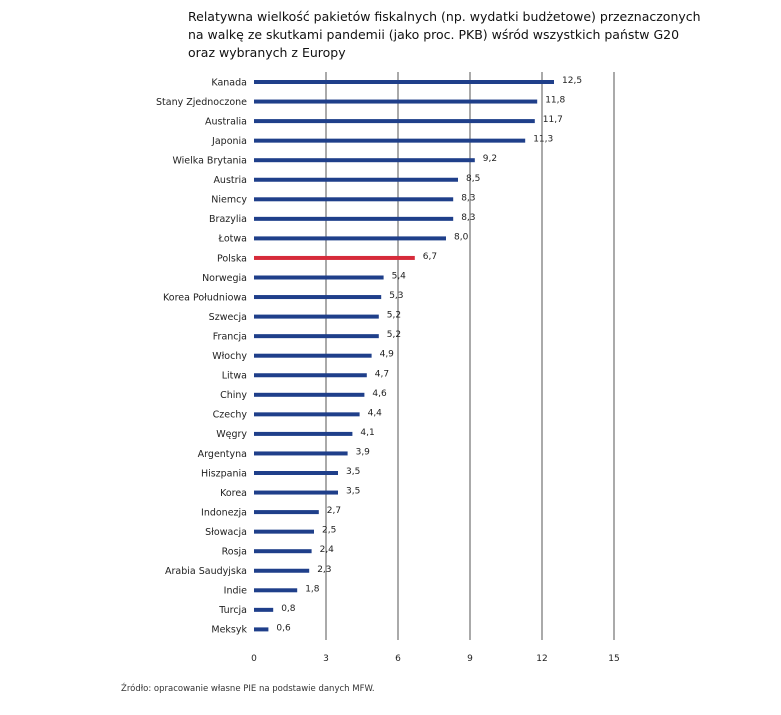 This screenshot has width=781, height=715. I want to click on value-label: 0,8, so click(288, 609).